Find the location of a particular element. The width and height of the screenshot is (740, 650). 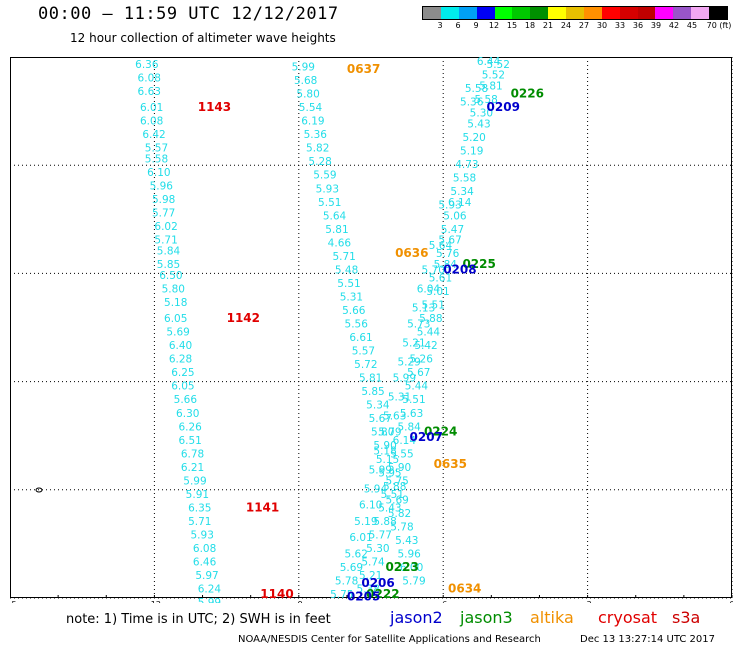

legend-item-jason3: jason3 is located at coordinates (486, 617).